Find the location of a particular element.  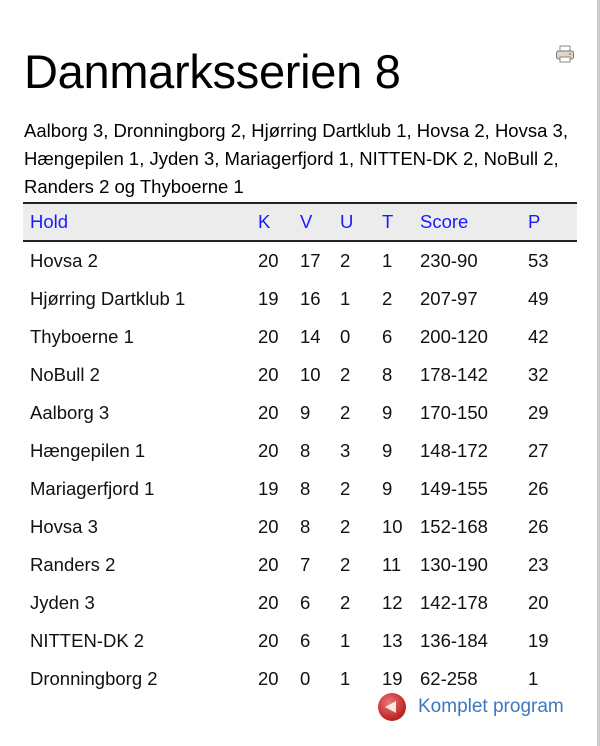

table-row: Hængepilen 1 20 8 3 9 148-172 27 is located at coordinates (300, 451).